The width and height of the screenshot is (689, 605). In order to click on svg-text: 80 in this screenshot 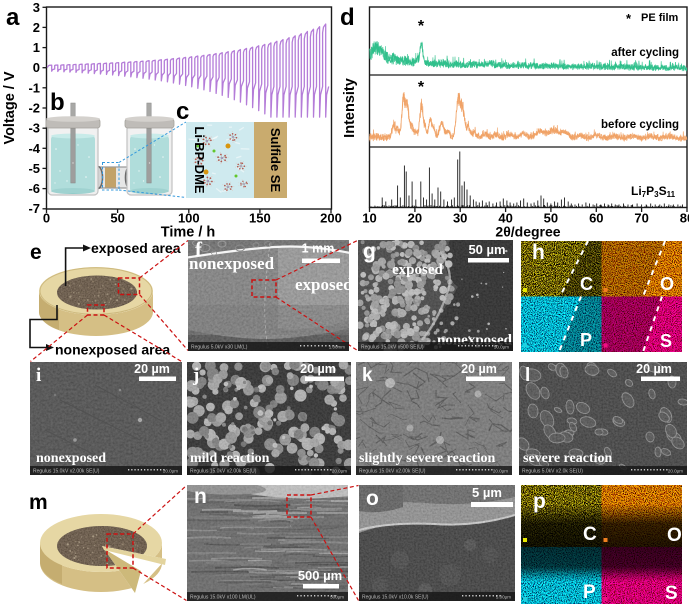, I will do `click(684, 218)`.